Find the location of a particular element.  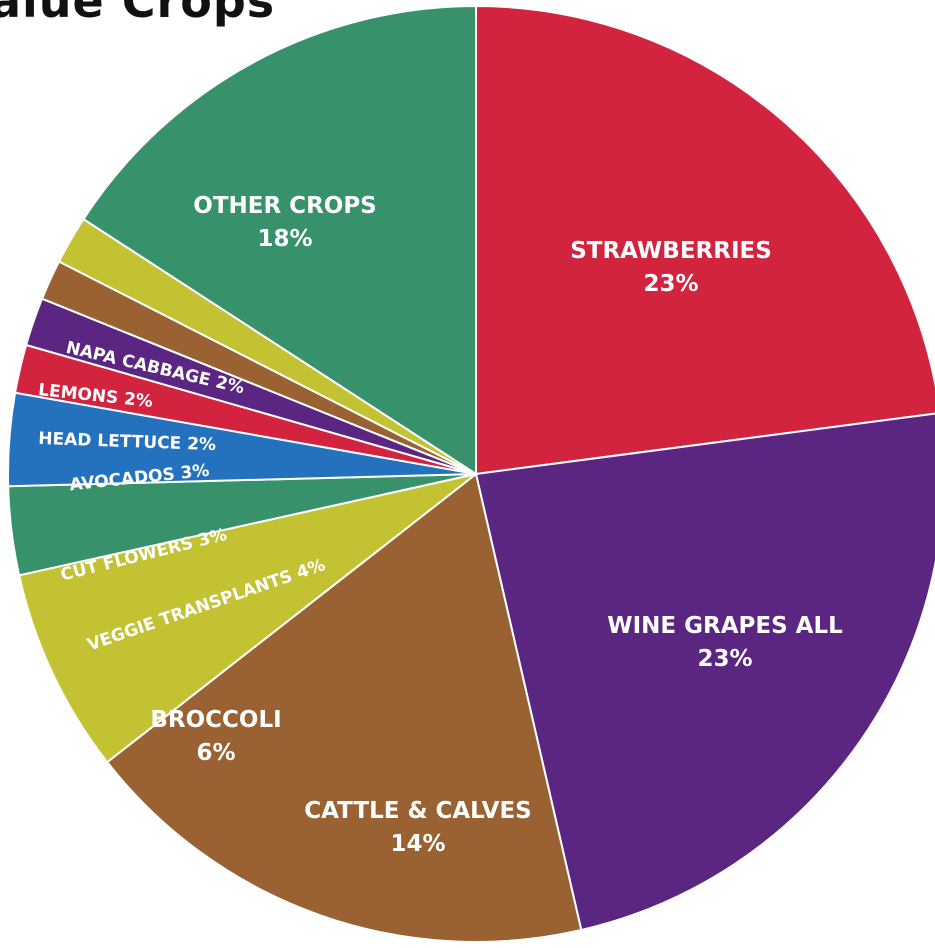

slice-label-cattle-calves: CATTLE & CALVES 14% is located at coordinates (417, 827).